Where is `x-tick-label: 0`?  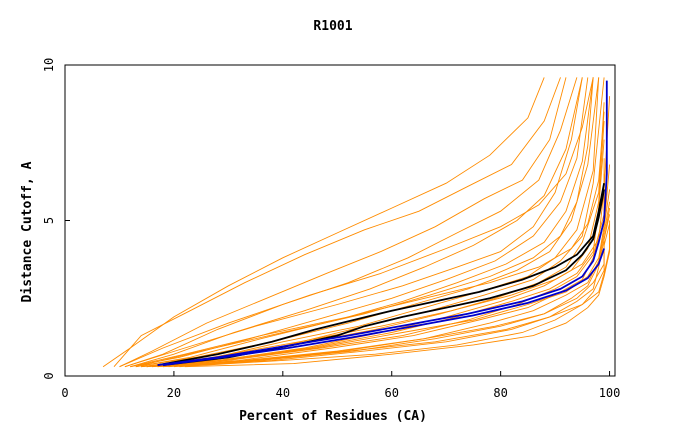
x-tick-label: 0 is located at coordinates (64, 393).